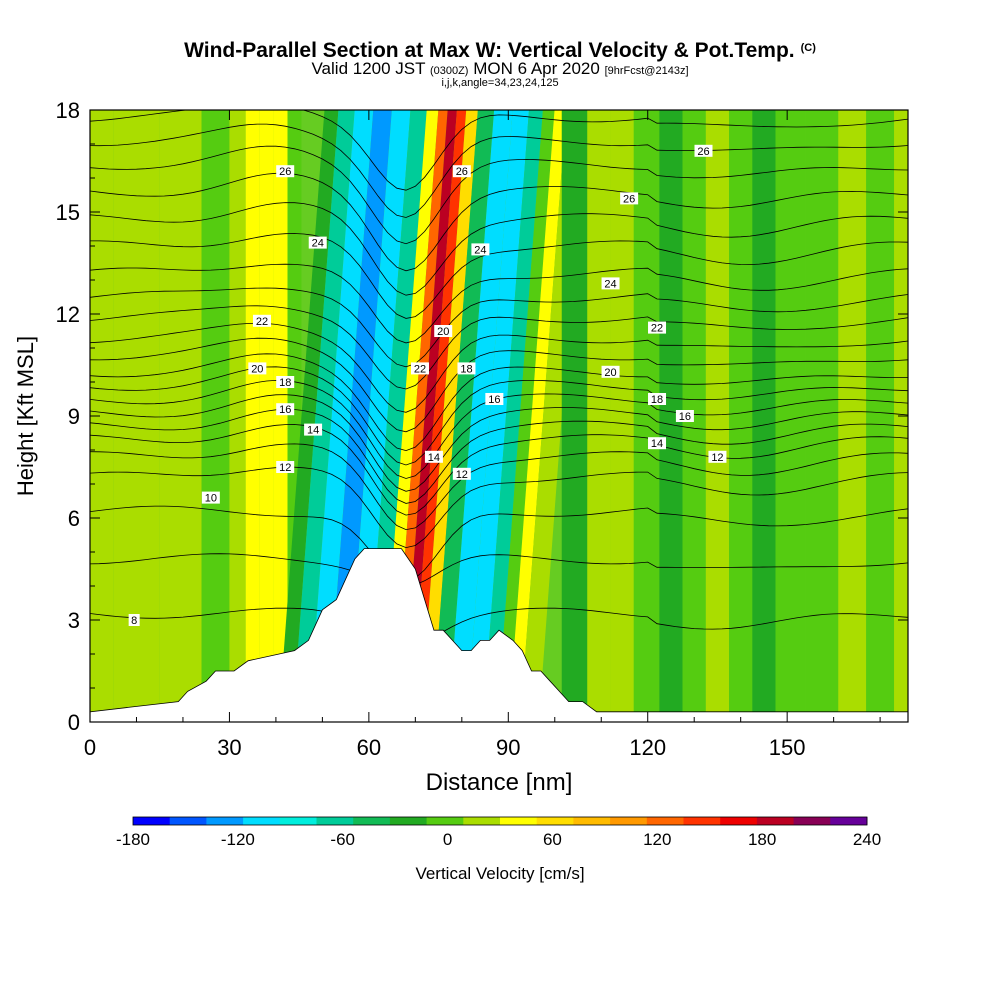 This screenshot has height=1000, width=1000. I want to click on y-tick-label: 6, so click(74, 518).